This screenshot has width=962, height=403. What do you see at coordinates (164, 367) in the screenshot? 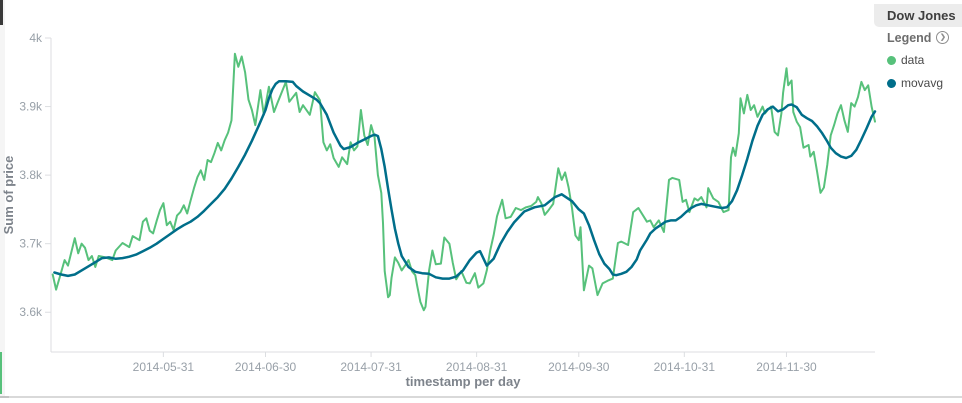
I see `x-tick-label: 2014-05-31` at bounding box center [164, 367].